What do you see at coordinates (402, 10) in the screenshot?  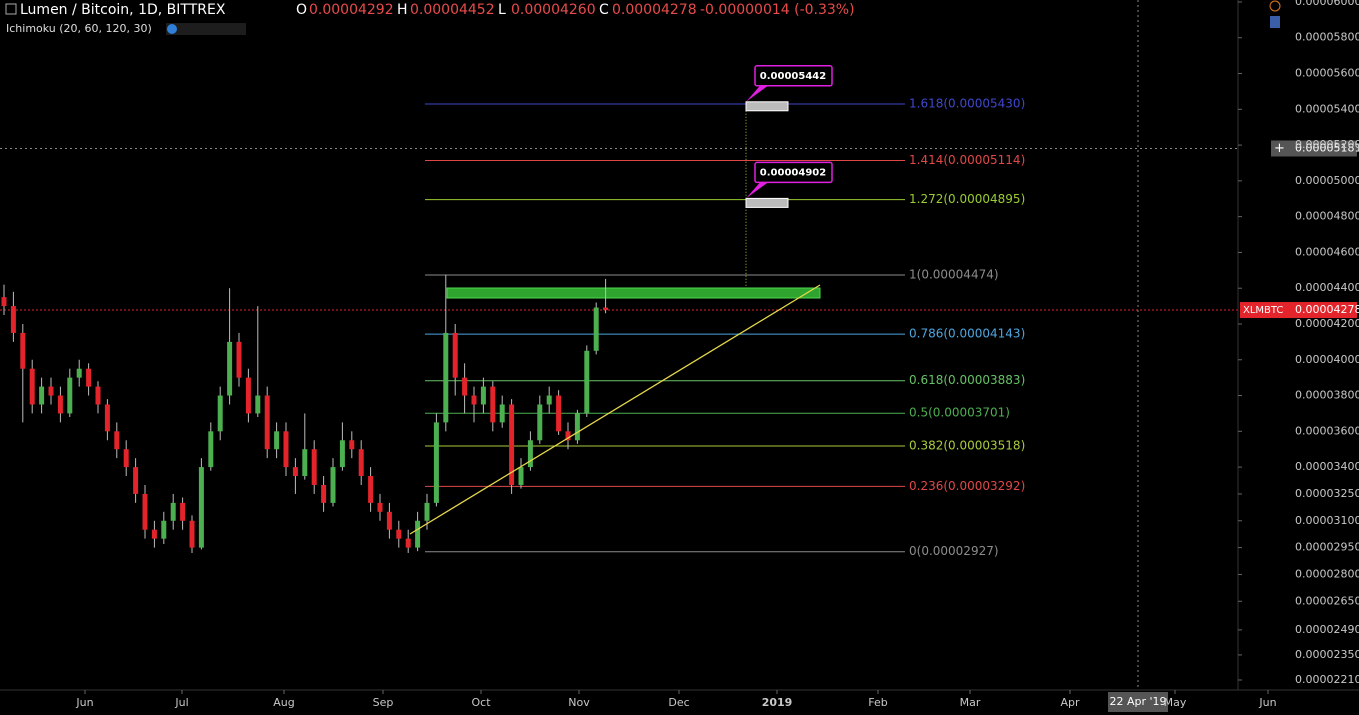 I see `ohlc-key: H` at bounding box center [402, 10].